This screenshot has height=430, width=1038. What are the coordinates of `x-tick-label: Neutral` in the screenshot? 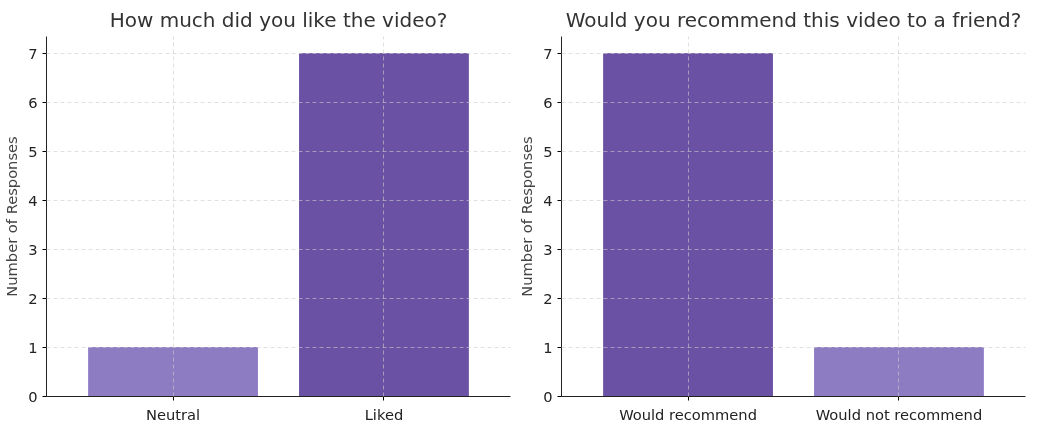 It's located at (173, 414).